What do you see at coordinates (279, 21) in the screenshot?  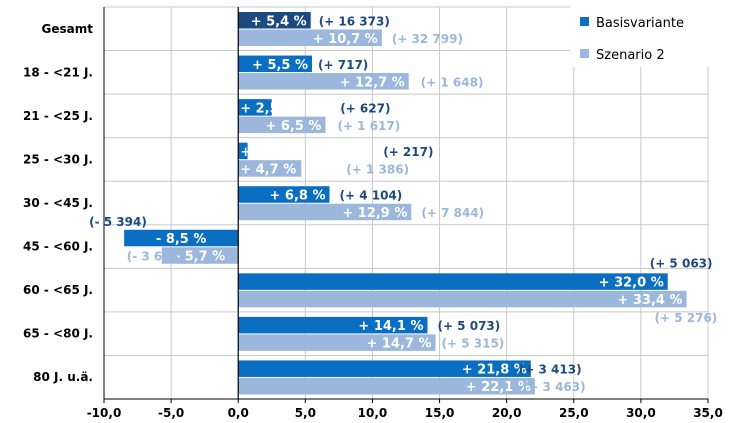 I see `value-label: + 5,4 %` at bounding box center [279, 21].